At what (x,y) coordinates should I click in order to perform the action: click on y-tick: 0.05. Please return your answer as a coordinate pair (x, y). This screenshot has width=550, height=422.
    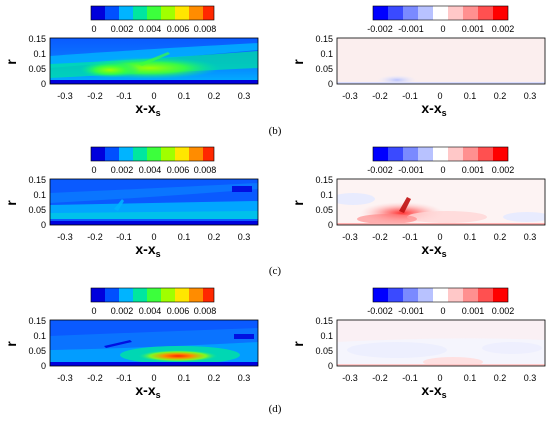
    Looking at the image, I should click on (37, 351).